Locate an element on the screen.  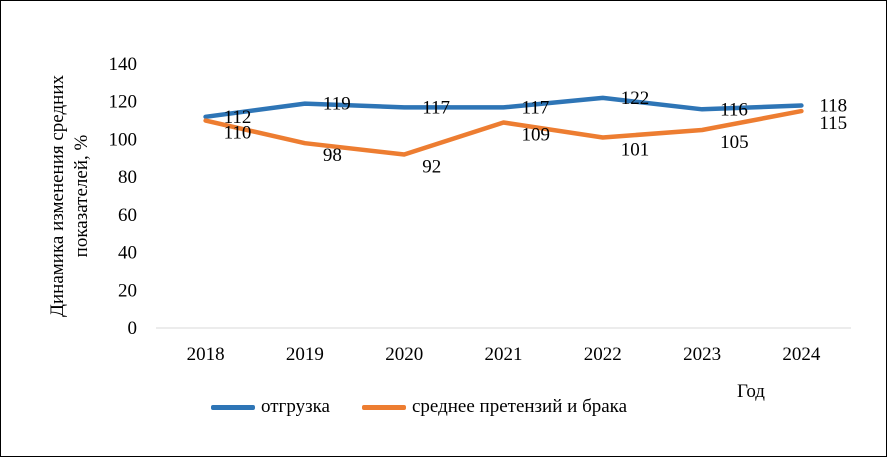
data-label-series-1: 101 is located at coordinates (635, 150).